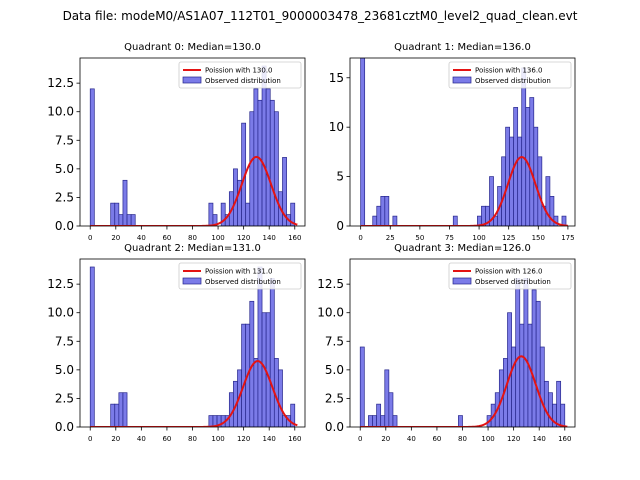  I want to click on quadrant-2-xtick-label: 40, so click(141, 439).